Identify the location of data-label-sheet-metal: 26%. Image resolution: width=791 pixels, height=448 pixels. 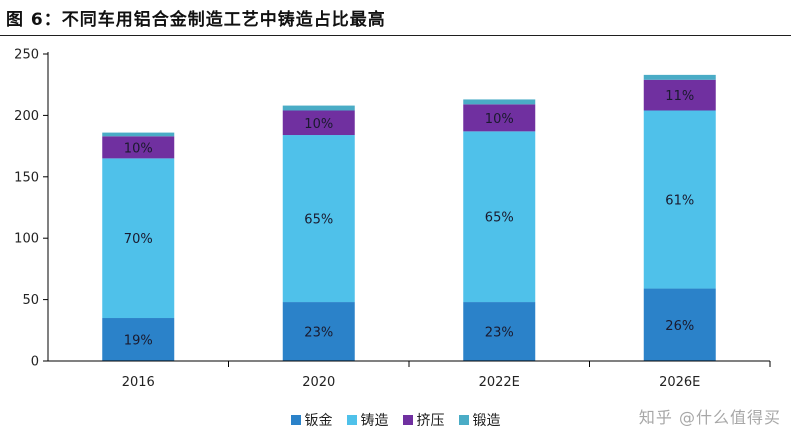
(679, 326).